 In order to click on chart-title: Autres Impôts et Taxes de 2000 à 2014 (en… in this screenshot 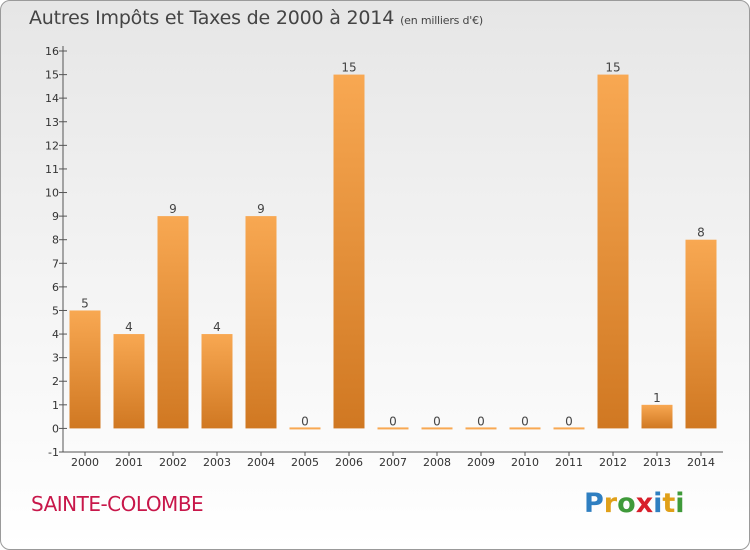, I will do `click(256, 18)`.